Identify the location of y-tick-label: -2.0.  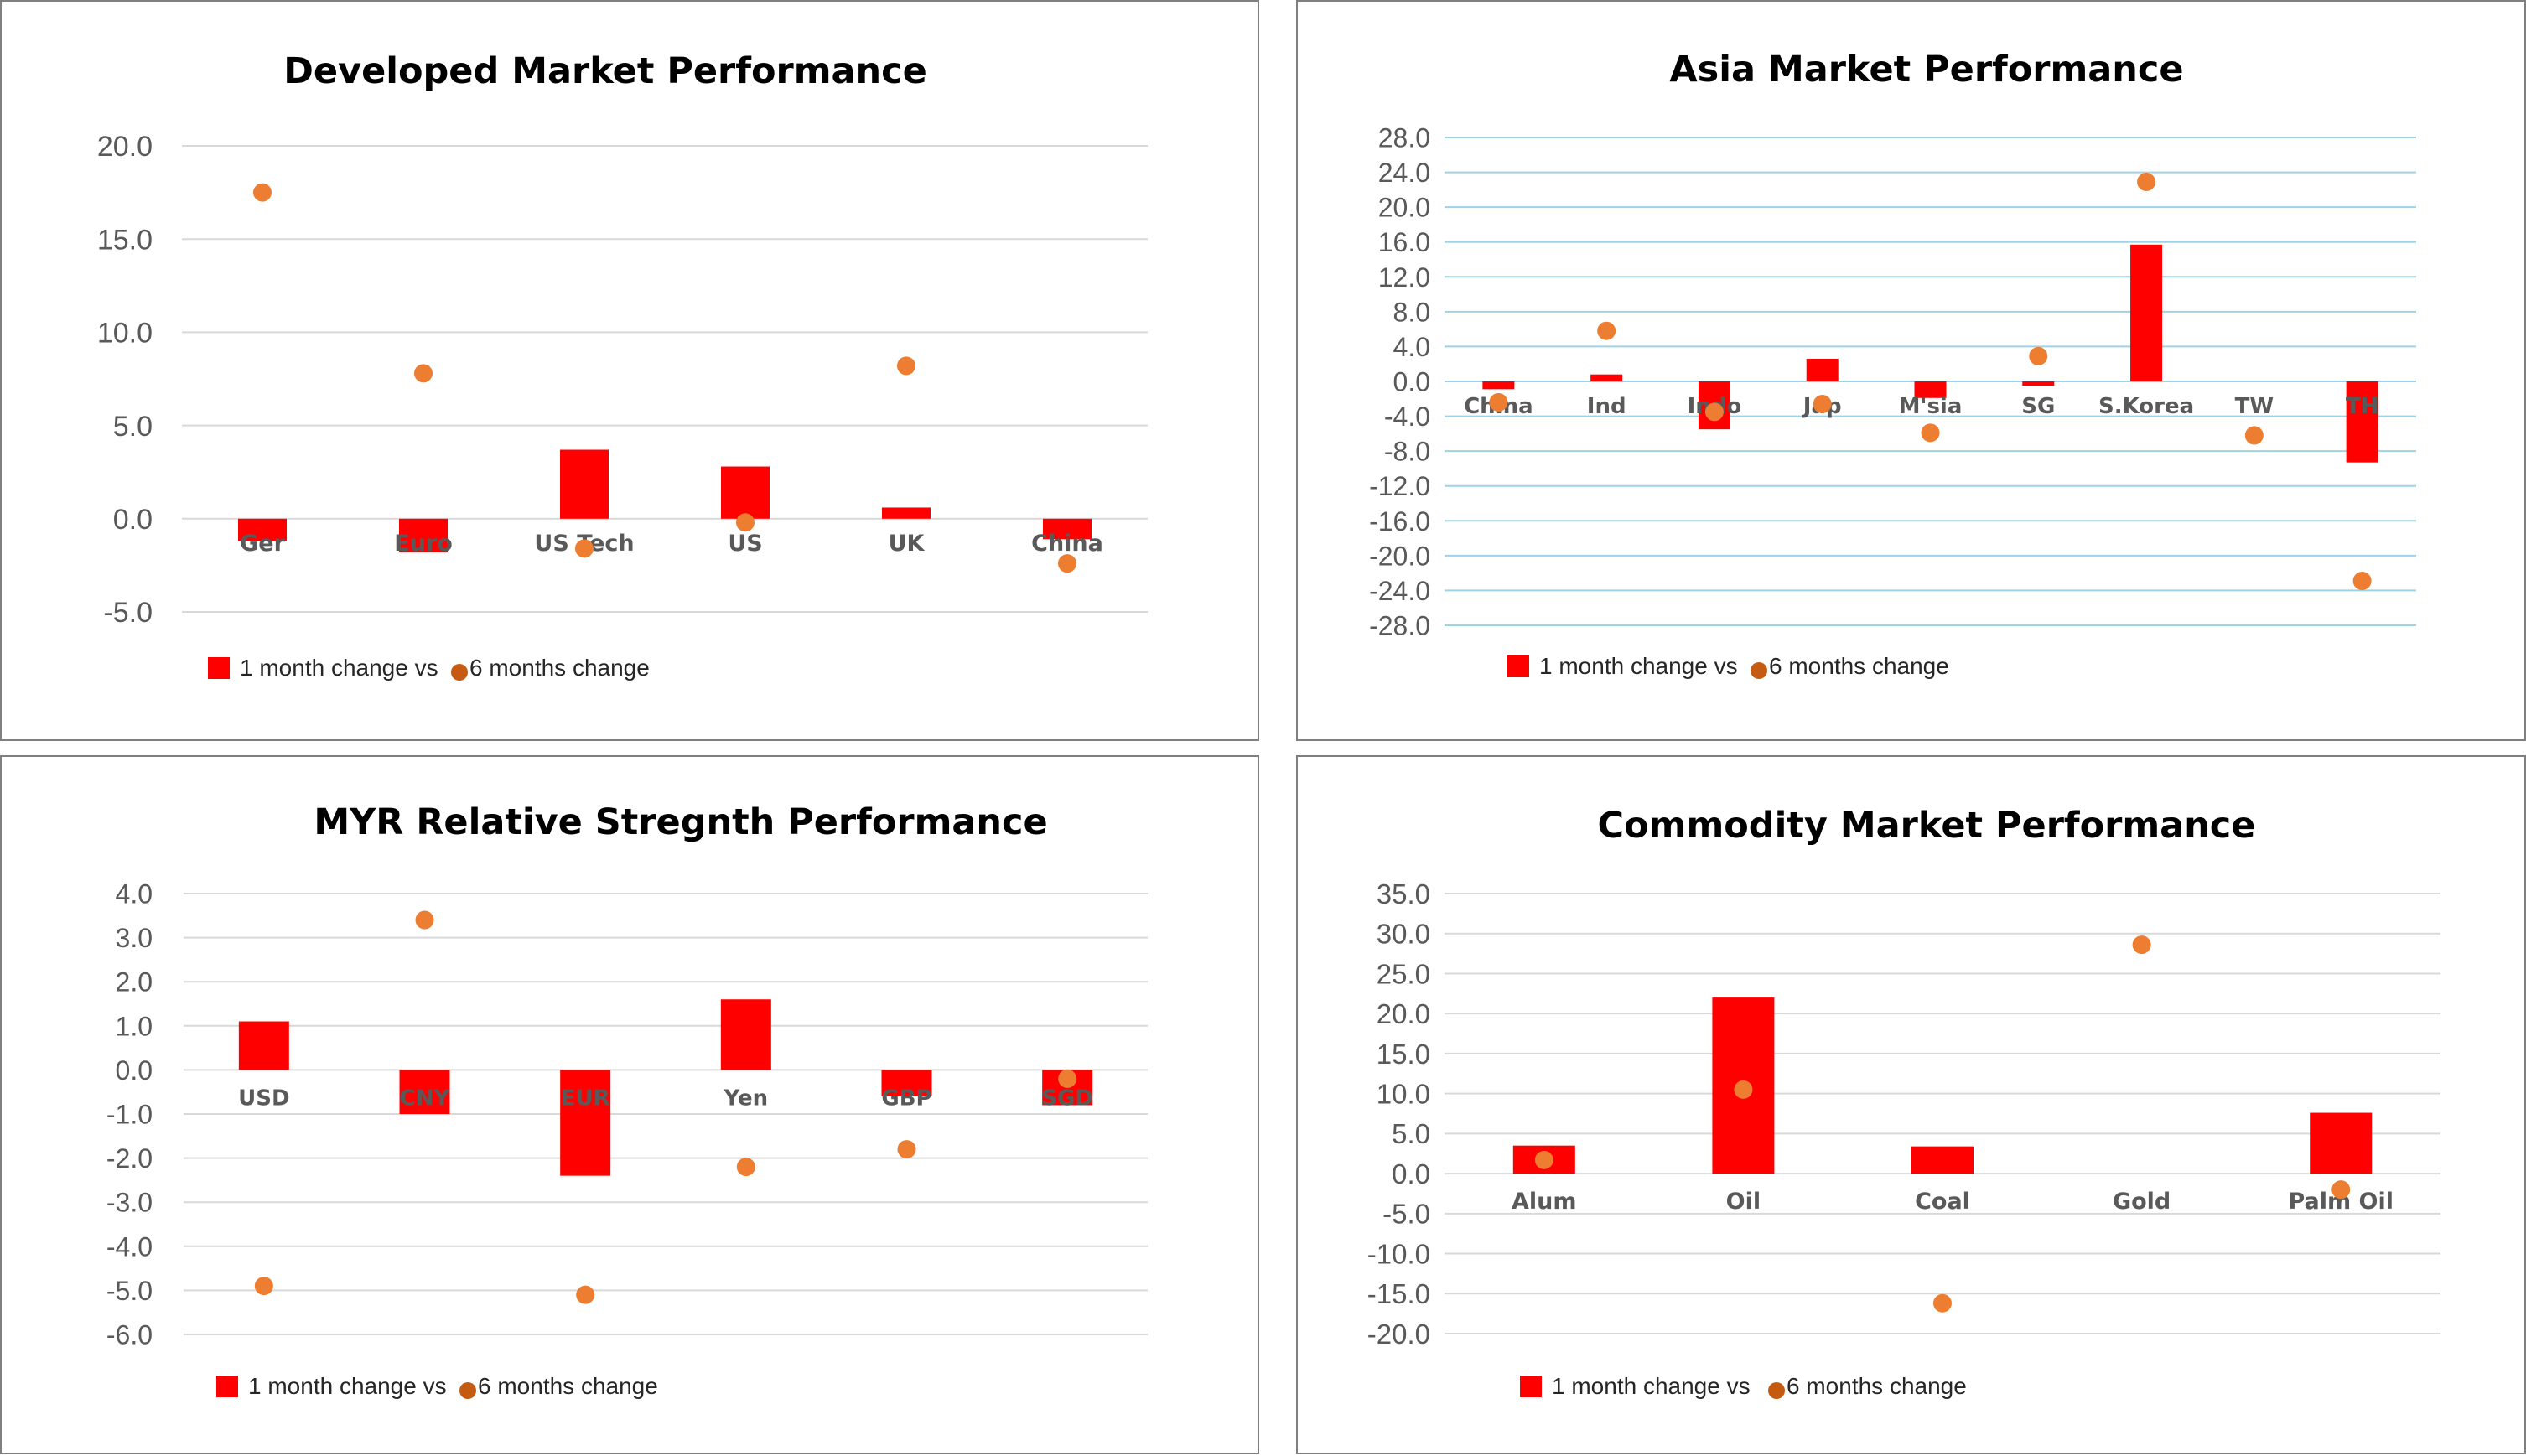
(129, 1158).